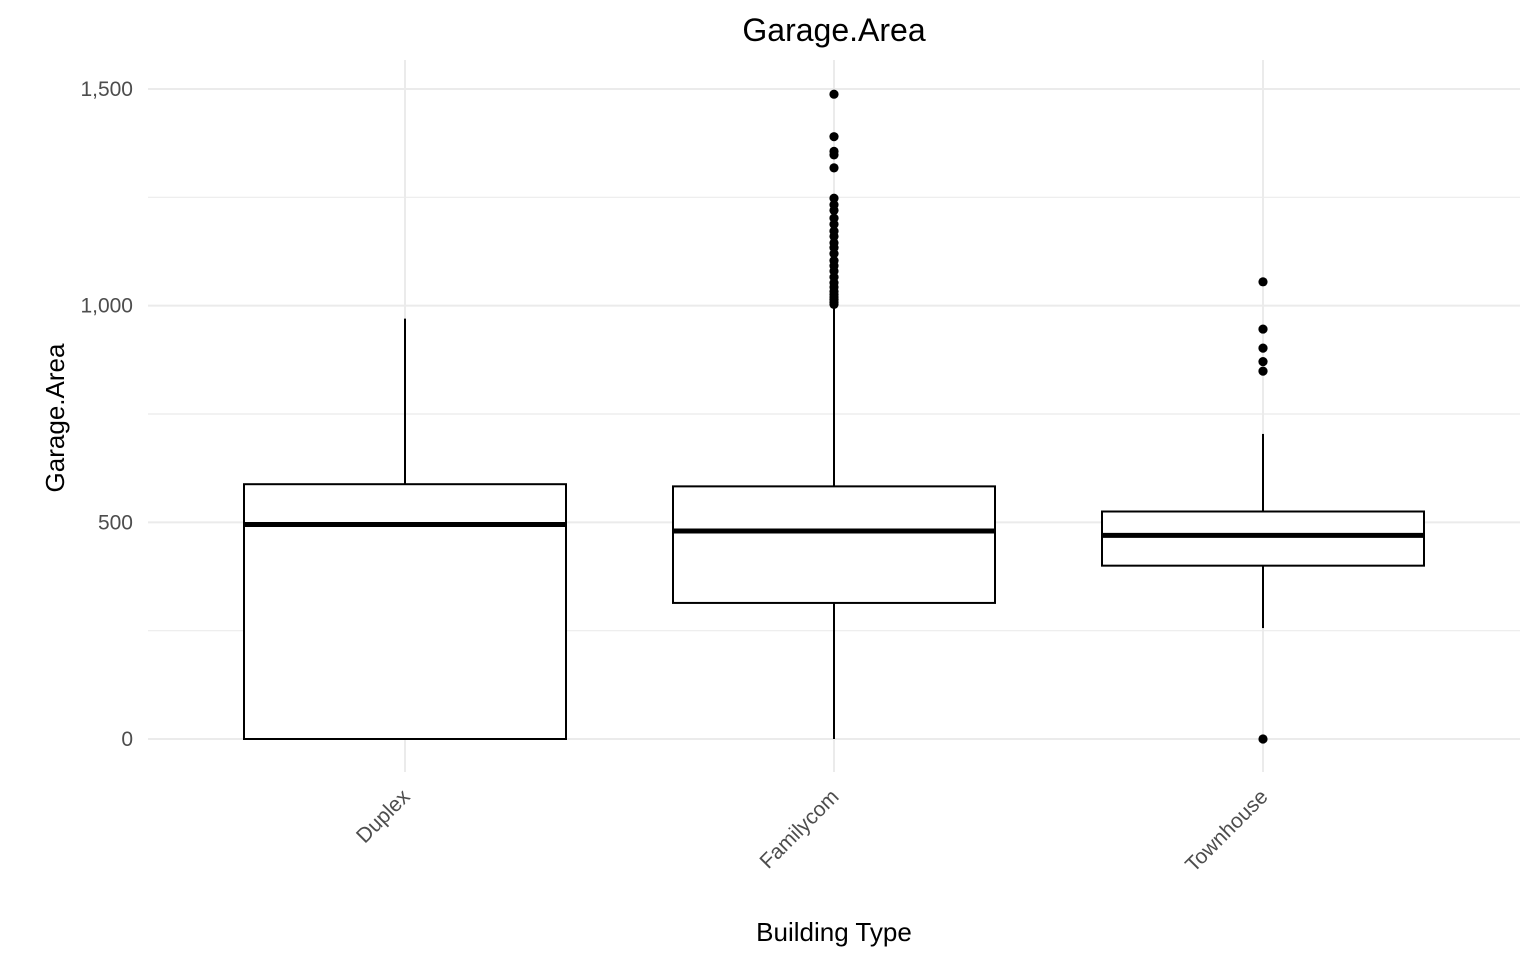 The height and width of the screenshot is (960, 1536). Describe the element at coordinates (799, 829) in the screenshot. I see `x-tick-label: Familycom` at that location.